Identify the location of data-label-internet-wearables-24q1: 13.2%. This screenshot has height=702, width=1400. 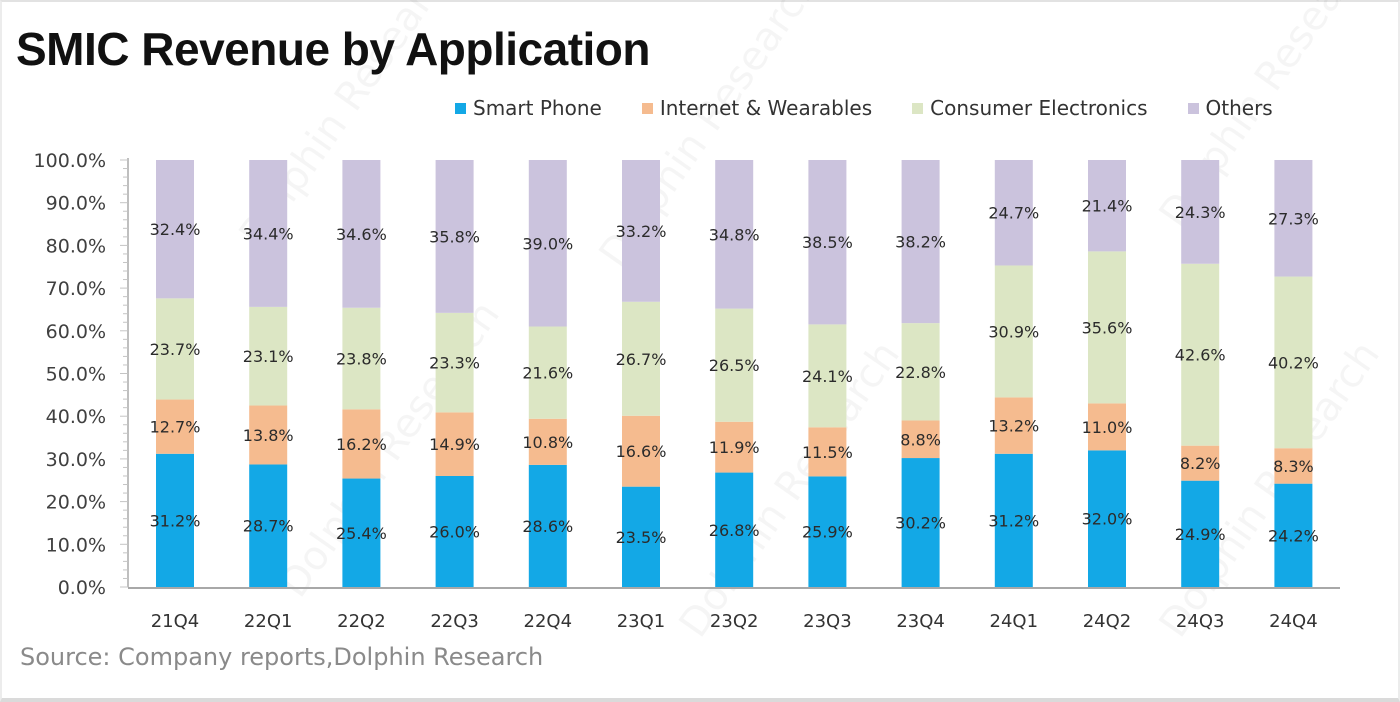
(1013, 426).